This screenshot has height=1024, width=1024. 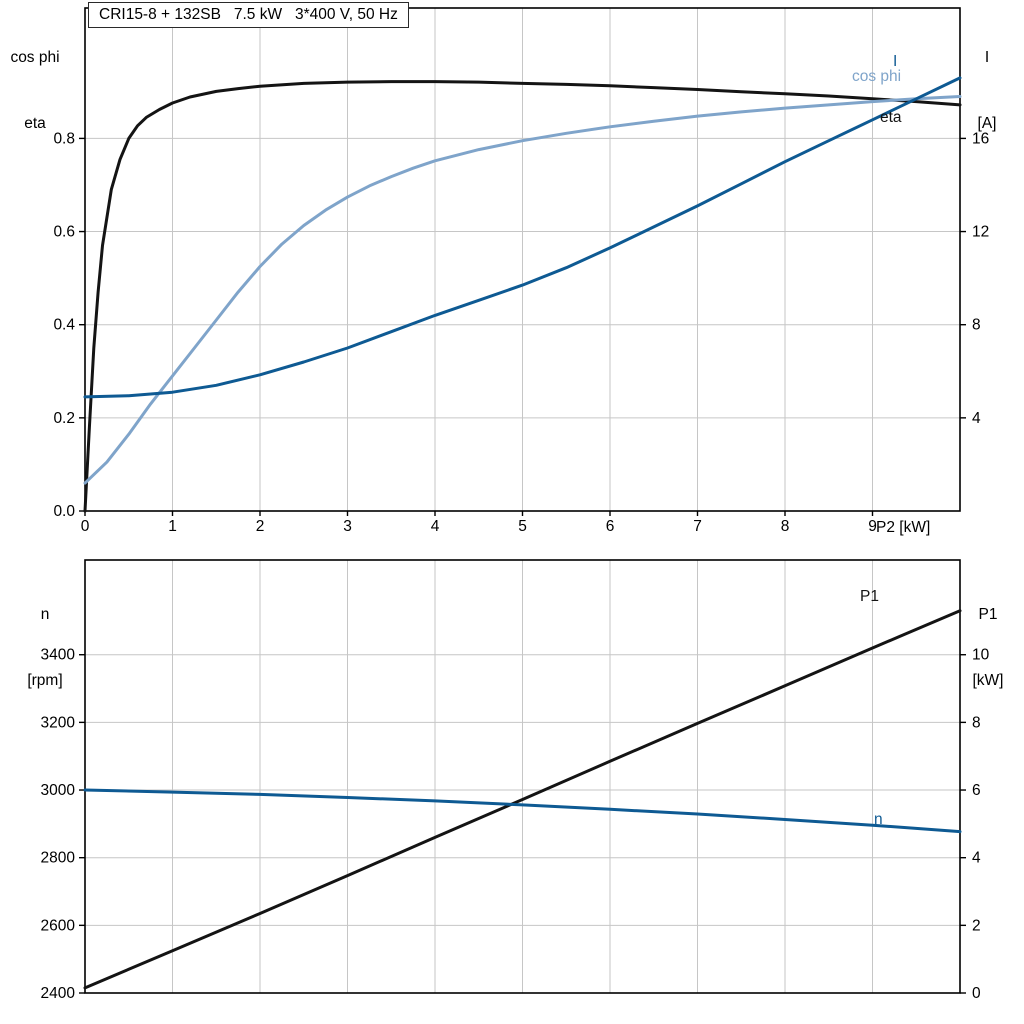 What do you see at coordinates (347, 526) in the screenshot?
I see `tick-label: 3` at bounding box center [347, 526].